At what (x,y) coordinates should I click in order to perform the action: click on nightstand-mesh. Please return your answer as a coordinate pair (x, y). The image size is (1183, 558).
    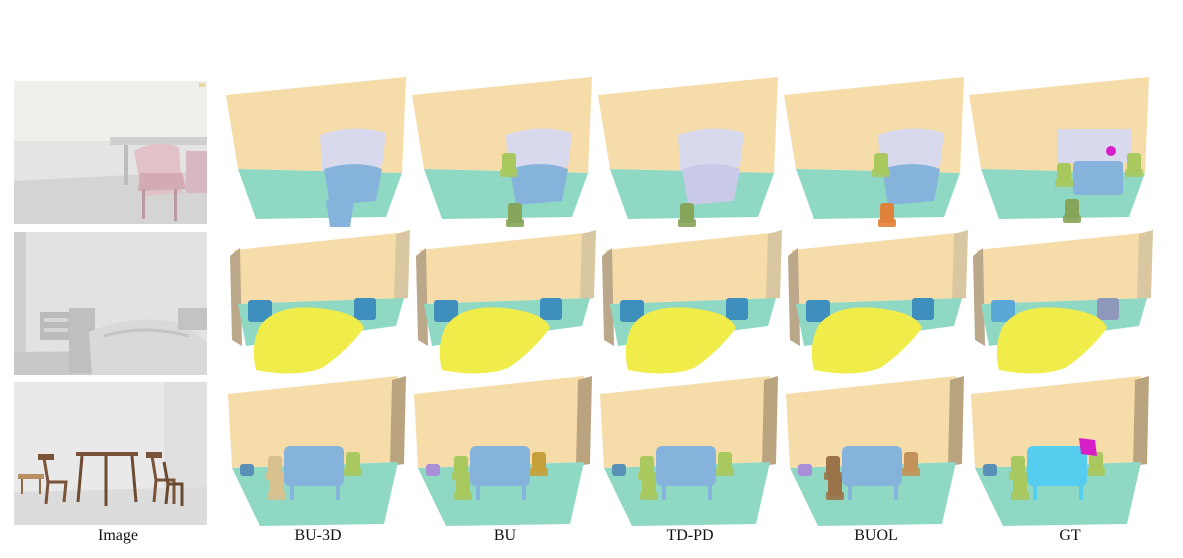
    Looking at the image, I should click on (632, 311).